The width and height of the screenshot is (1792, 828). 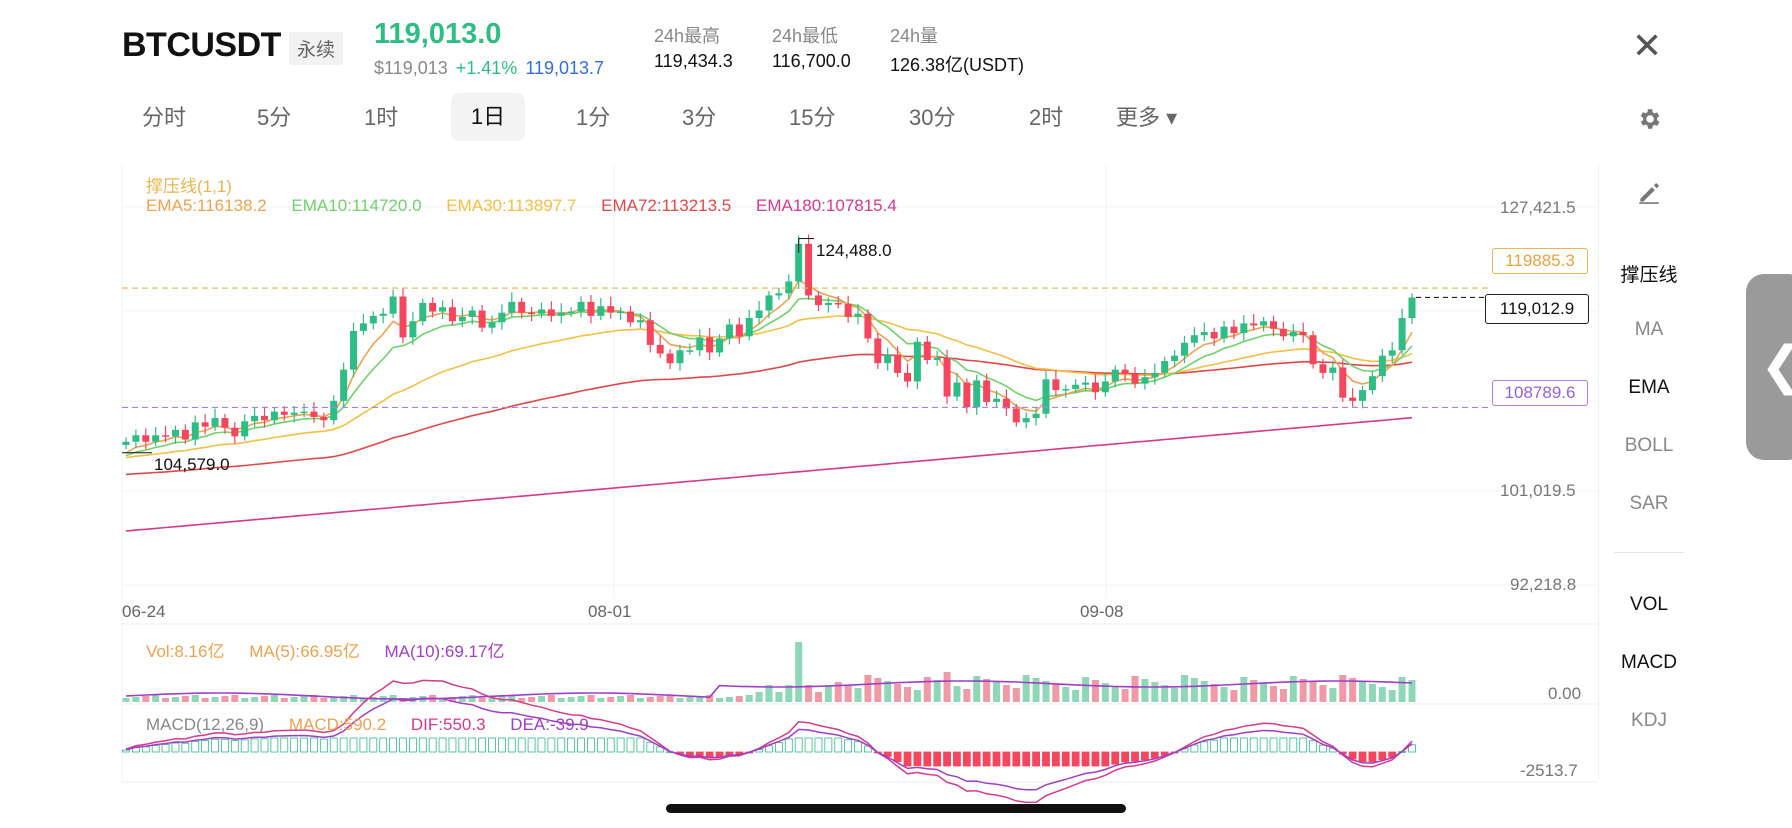 What do you see at coordinates (593, 117) in the screenshot?
I see `tab-1m: 1分` at bounding box center [593, 117].